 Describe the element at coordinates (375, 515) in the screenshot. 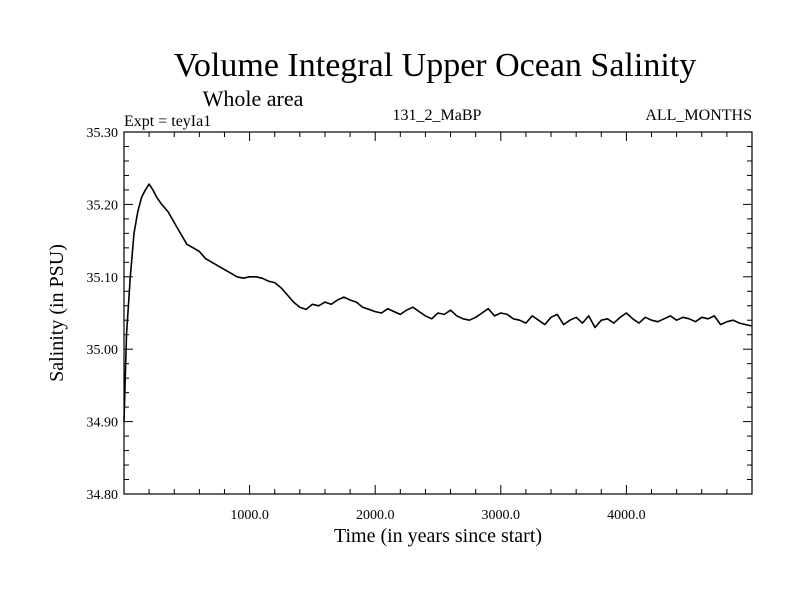

I see `x-tick-label: 2000.0` at that location.